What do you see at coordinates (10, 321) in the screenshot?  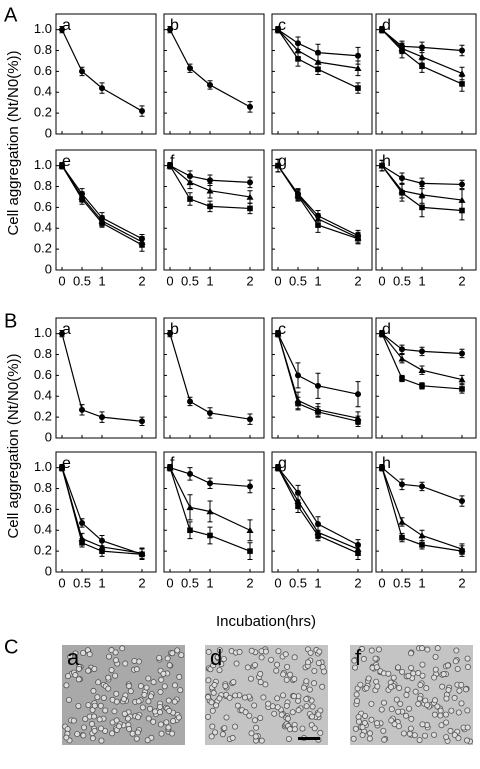 I see `section-label: B` at bounding box center [10, 321].